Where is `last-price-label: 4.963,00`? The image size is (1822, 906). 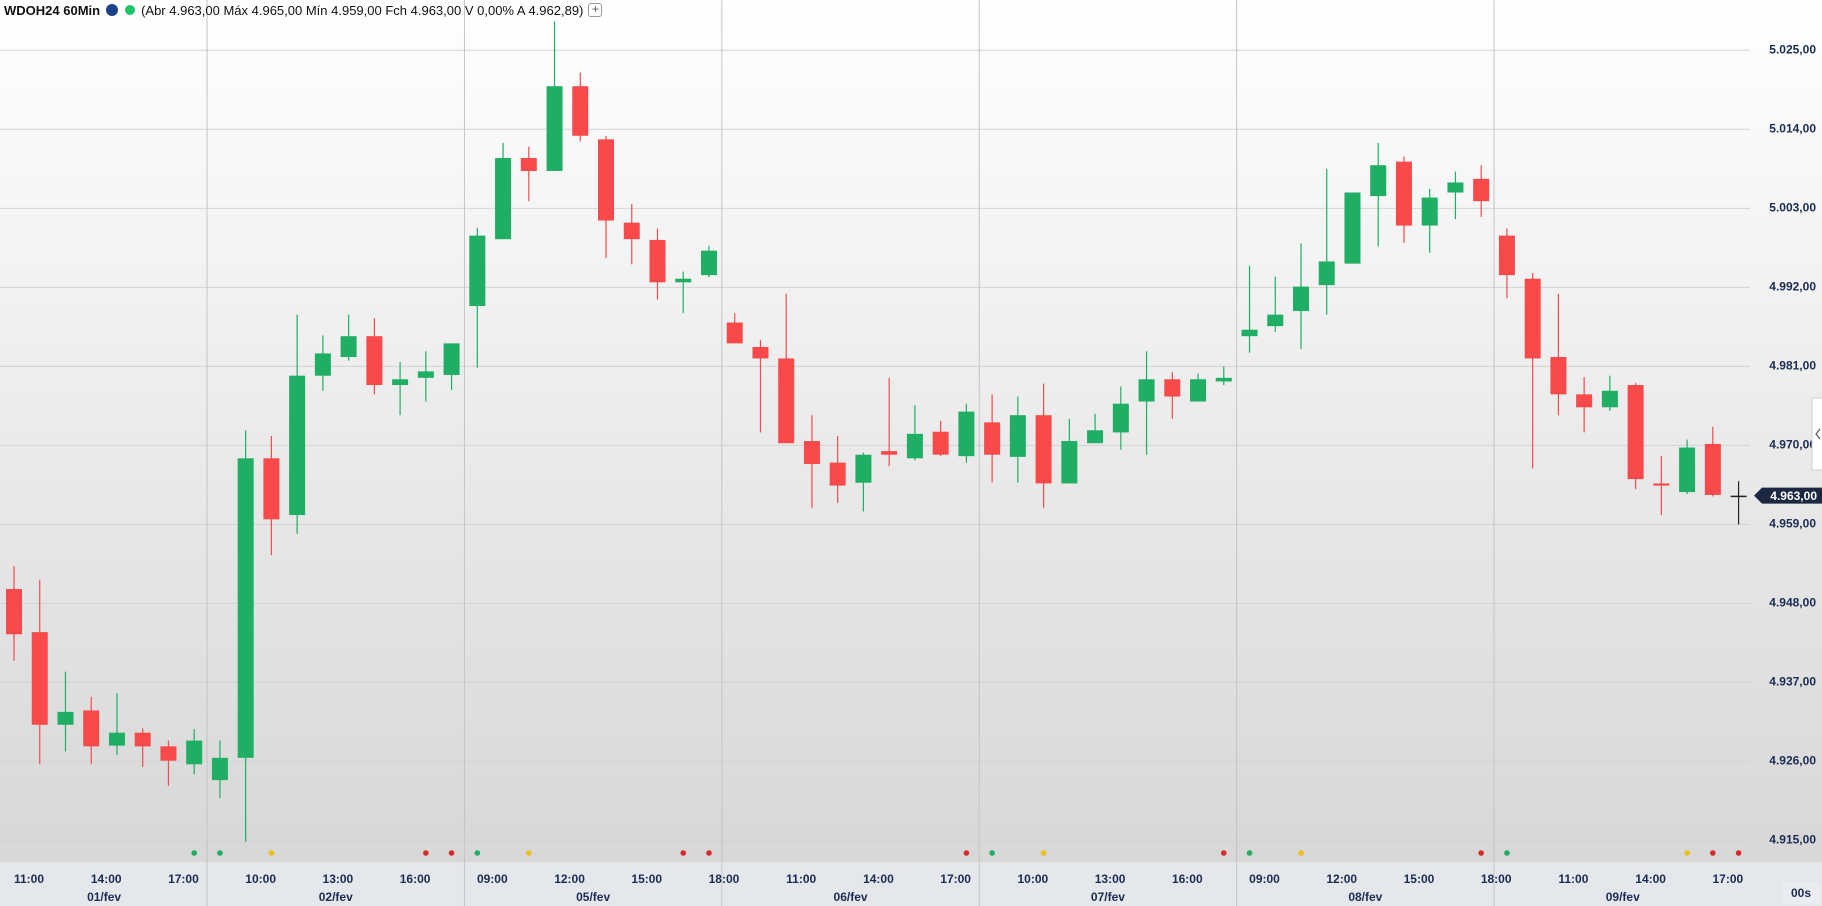 last-price-label: 4.963,00 is located at coordinates (1793, 496).